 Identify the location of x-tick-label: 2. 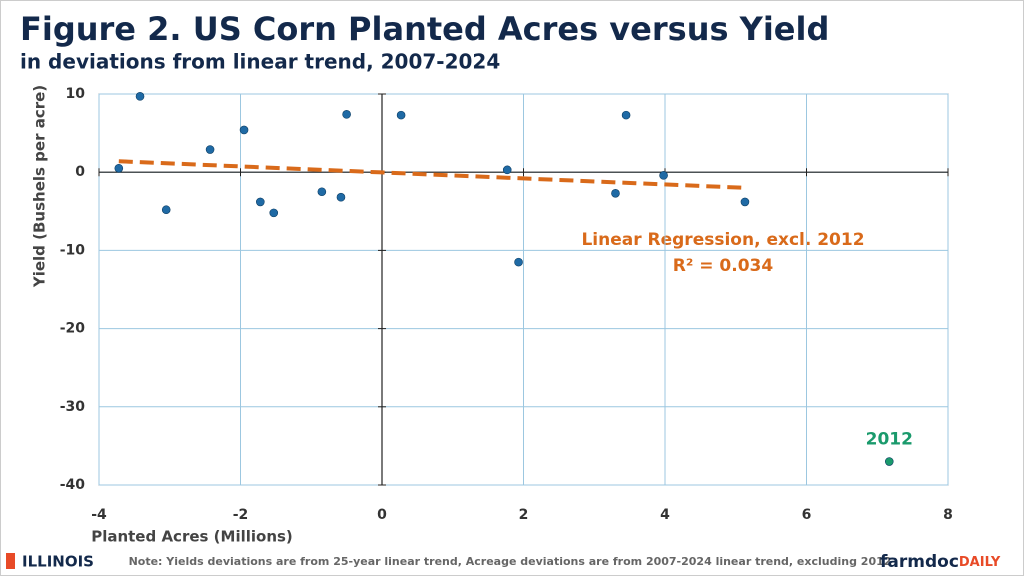
(524, 515).